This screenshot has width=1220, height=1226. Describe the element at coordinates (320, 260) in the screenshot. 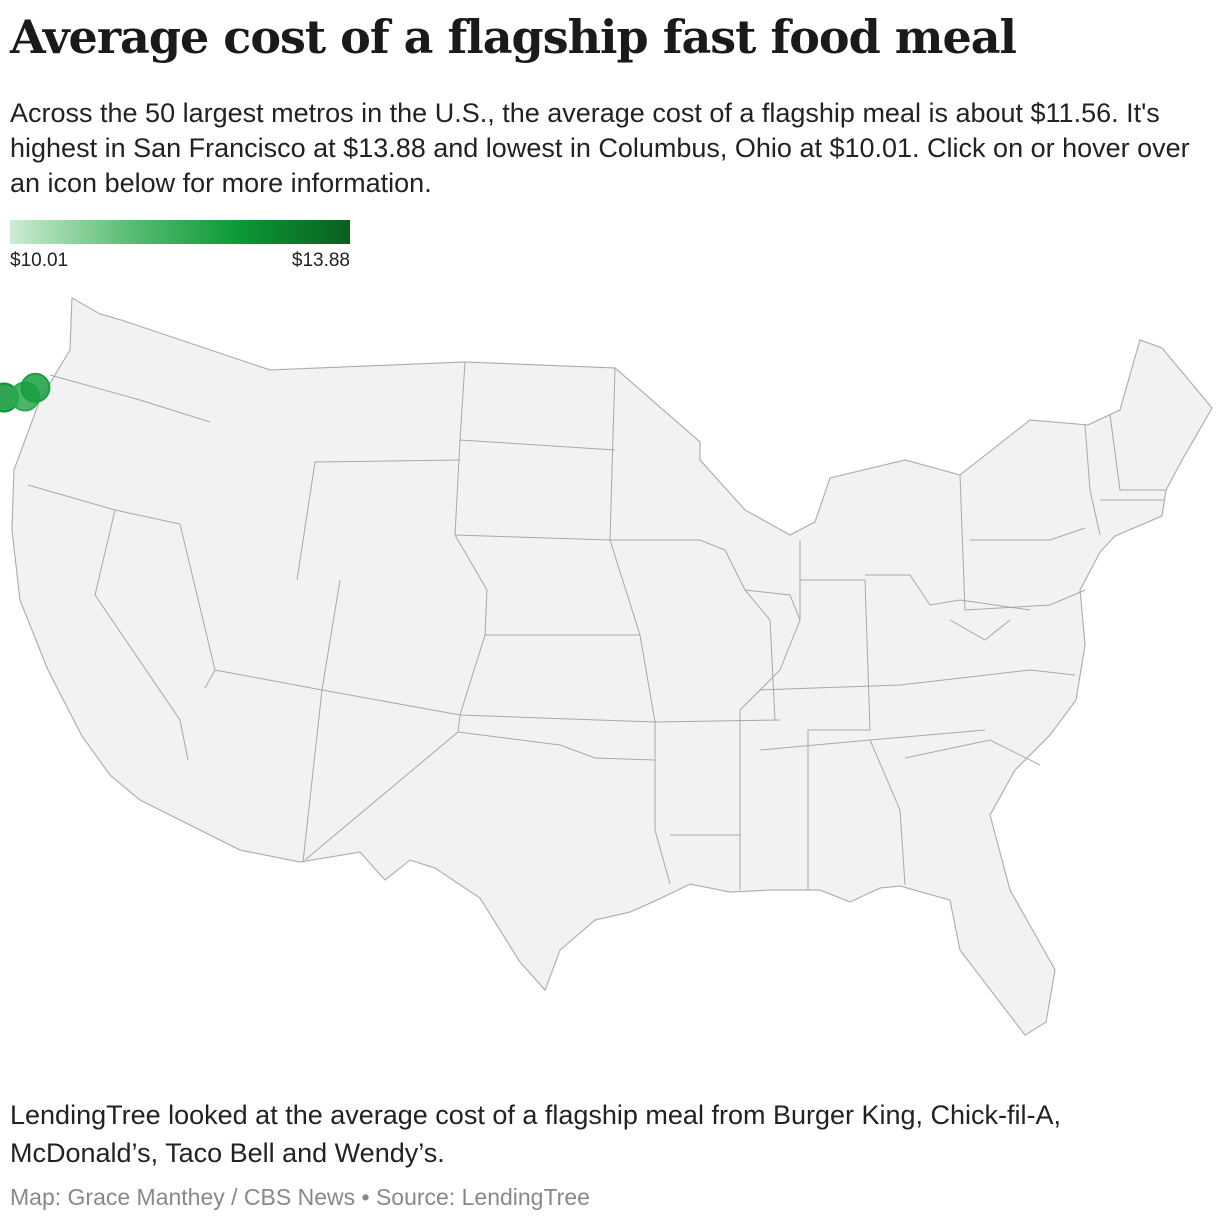

I see `legend-max-label: $13.88` at that location.